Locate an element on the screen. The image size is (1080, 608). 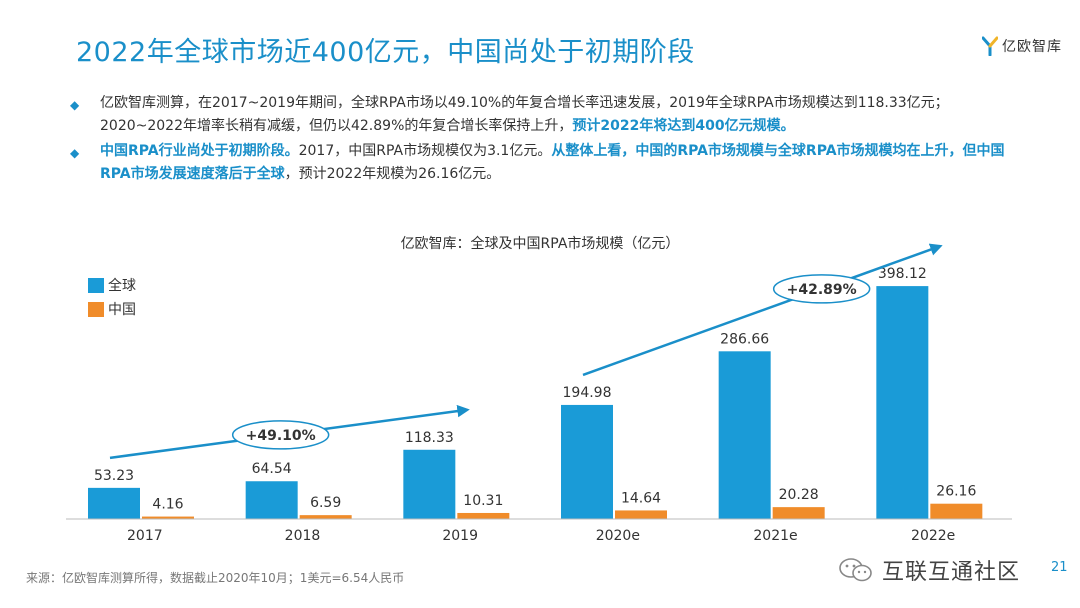
legend-label: 中国 is located at coordinates (122, 310).